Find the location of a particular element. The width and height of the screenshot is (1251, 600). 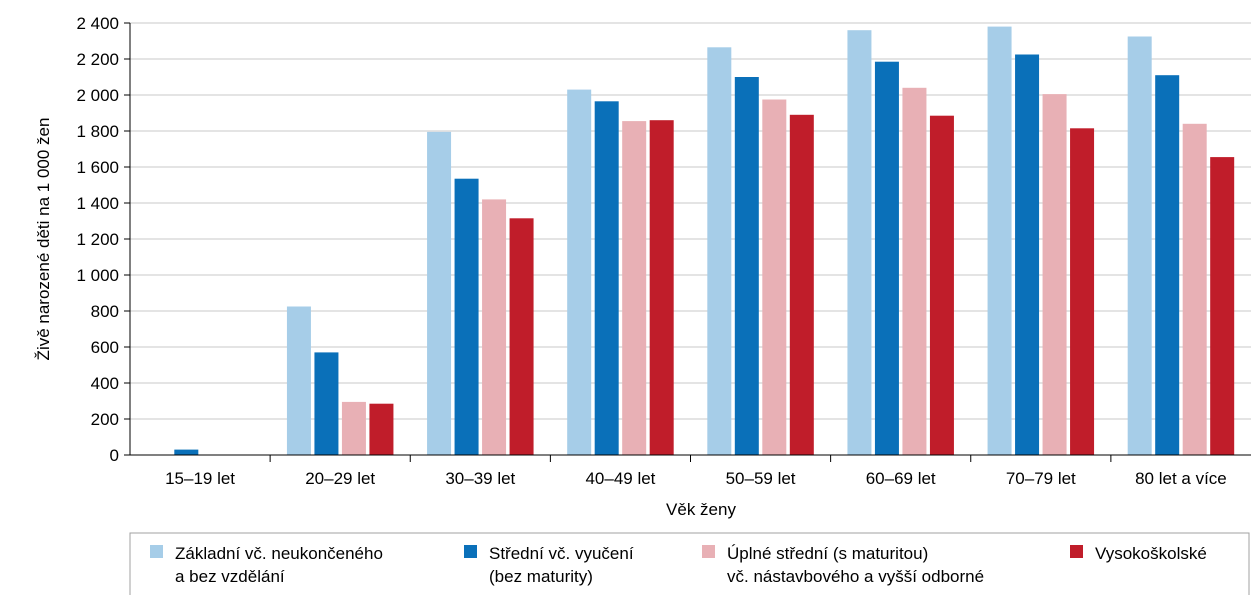

x-tick-label: 50–59 let is located at coordinates (761, 478).